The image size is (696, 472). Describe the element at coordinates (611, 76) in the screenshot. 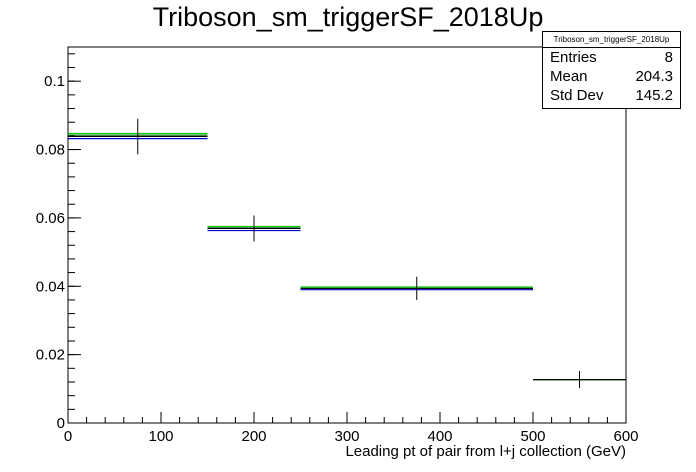

I see `stats-mean-row: Mean 204.3` at that location.